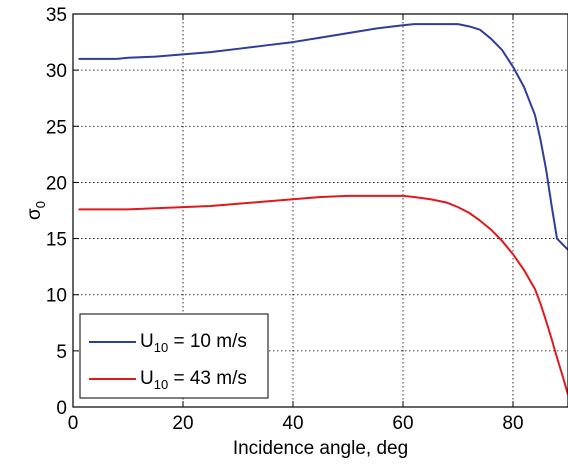 Image resolution: width=568 pixels, height=464 pixels. Describe the element at coordinates (56, 183) in the screenshot. I see `y-tick-label: 20` at that location.